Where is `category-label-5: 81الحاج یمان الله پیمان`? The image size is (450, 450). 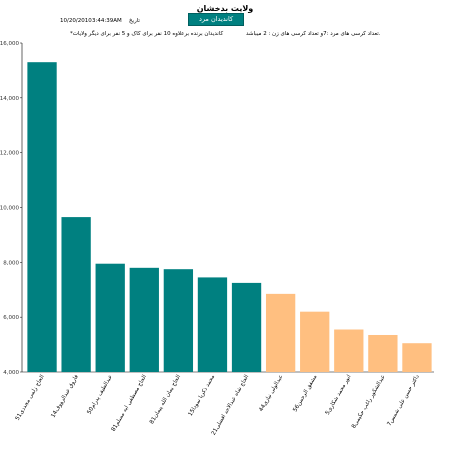 category-label-5: 81الحاج یمان الله پیمان is located at coordinates (165, 400).